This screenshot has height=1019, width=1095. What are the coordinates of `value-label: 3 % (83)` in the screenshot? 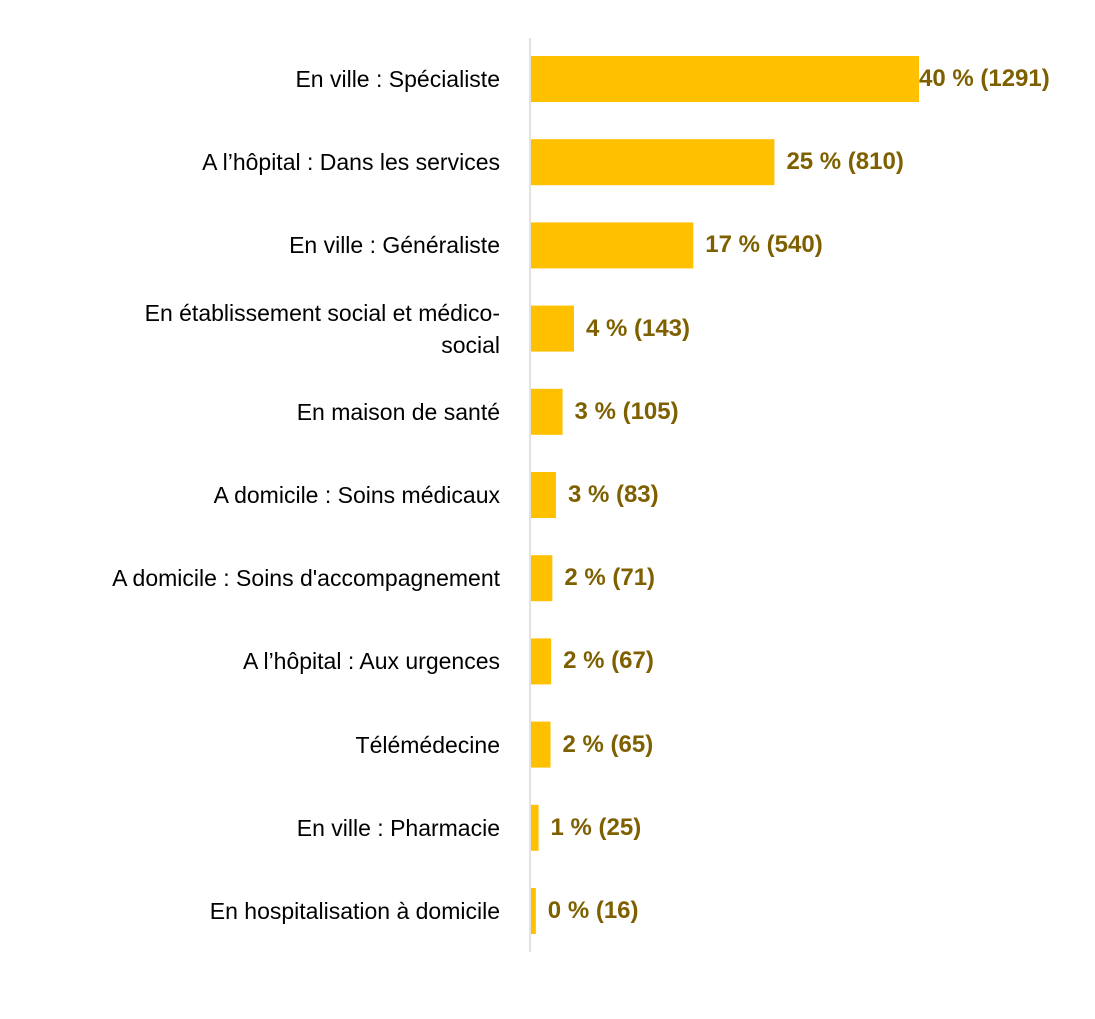 It's located at (613, 494).